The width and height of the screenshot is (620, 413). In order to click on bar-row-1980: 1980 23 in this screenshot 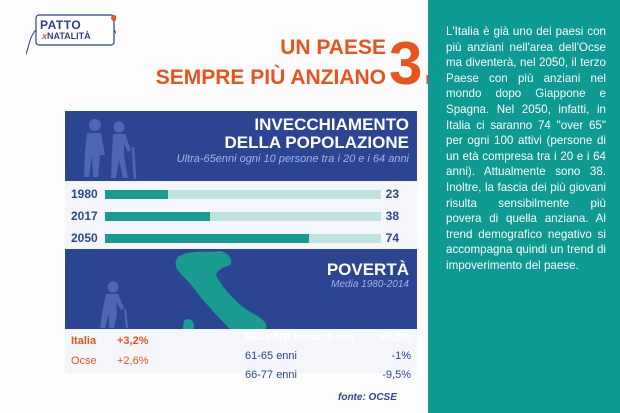, I will do `click(241, 195)`.